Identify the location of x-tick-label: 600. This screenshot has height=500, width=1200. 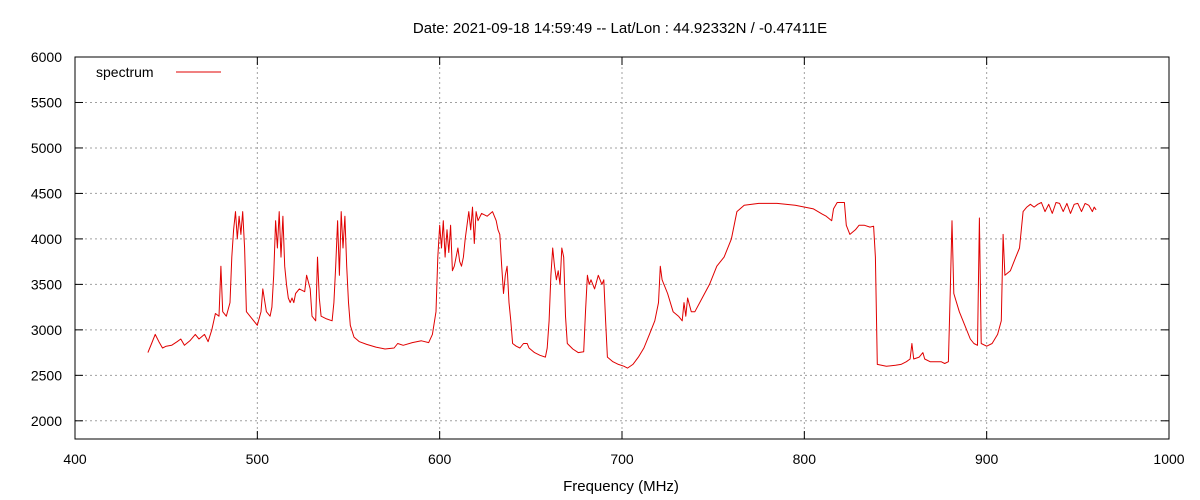
(440, 459).